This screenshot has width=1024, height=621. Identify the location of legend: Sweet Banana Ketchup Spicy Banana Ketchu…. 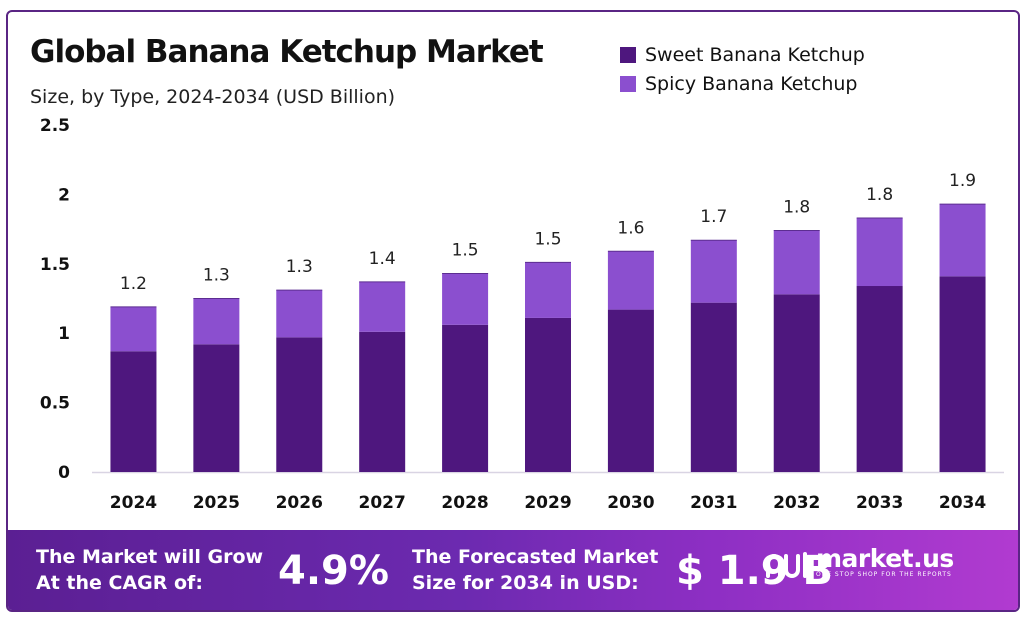
(742, 69).